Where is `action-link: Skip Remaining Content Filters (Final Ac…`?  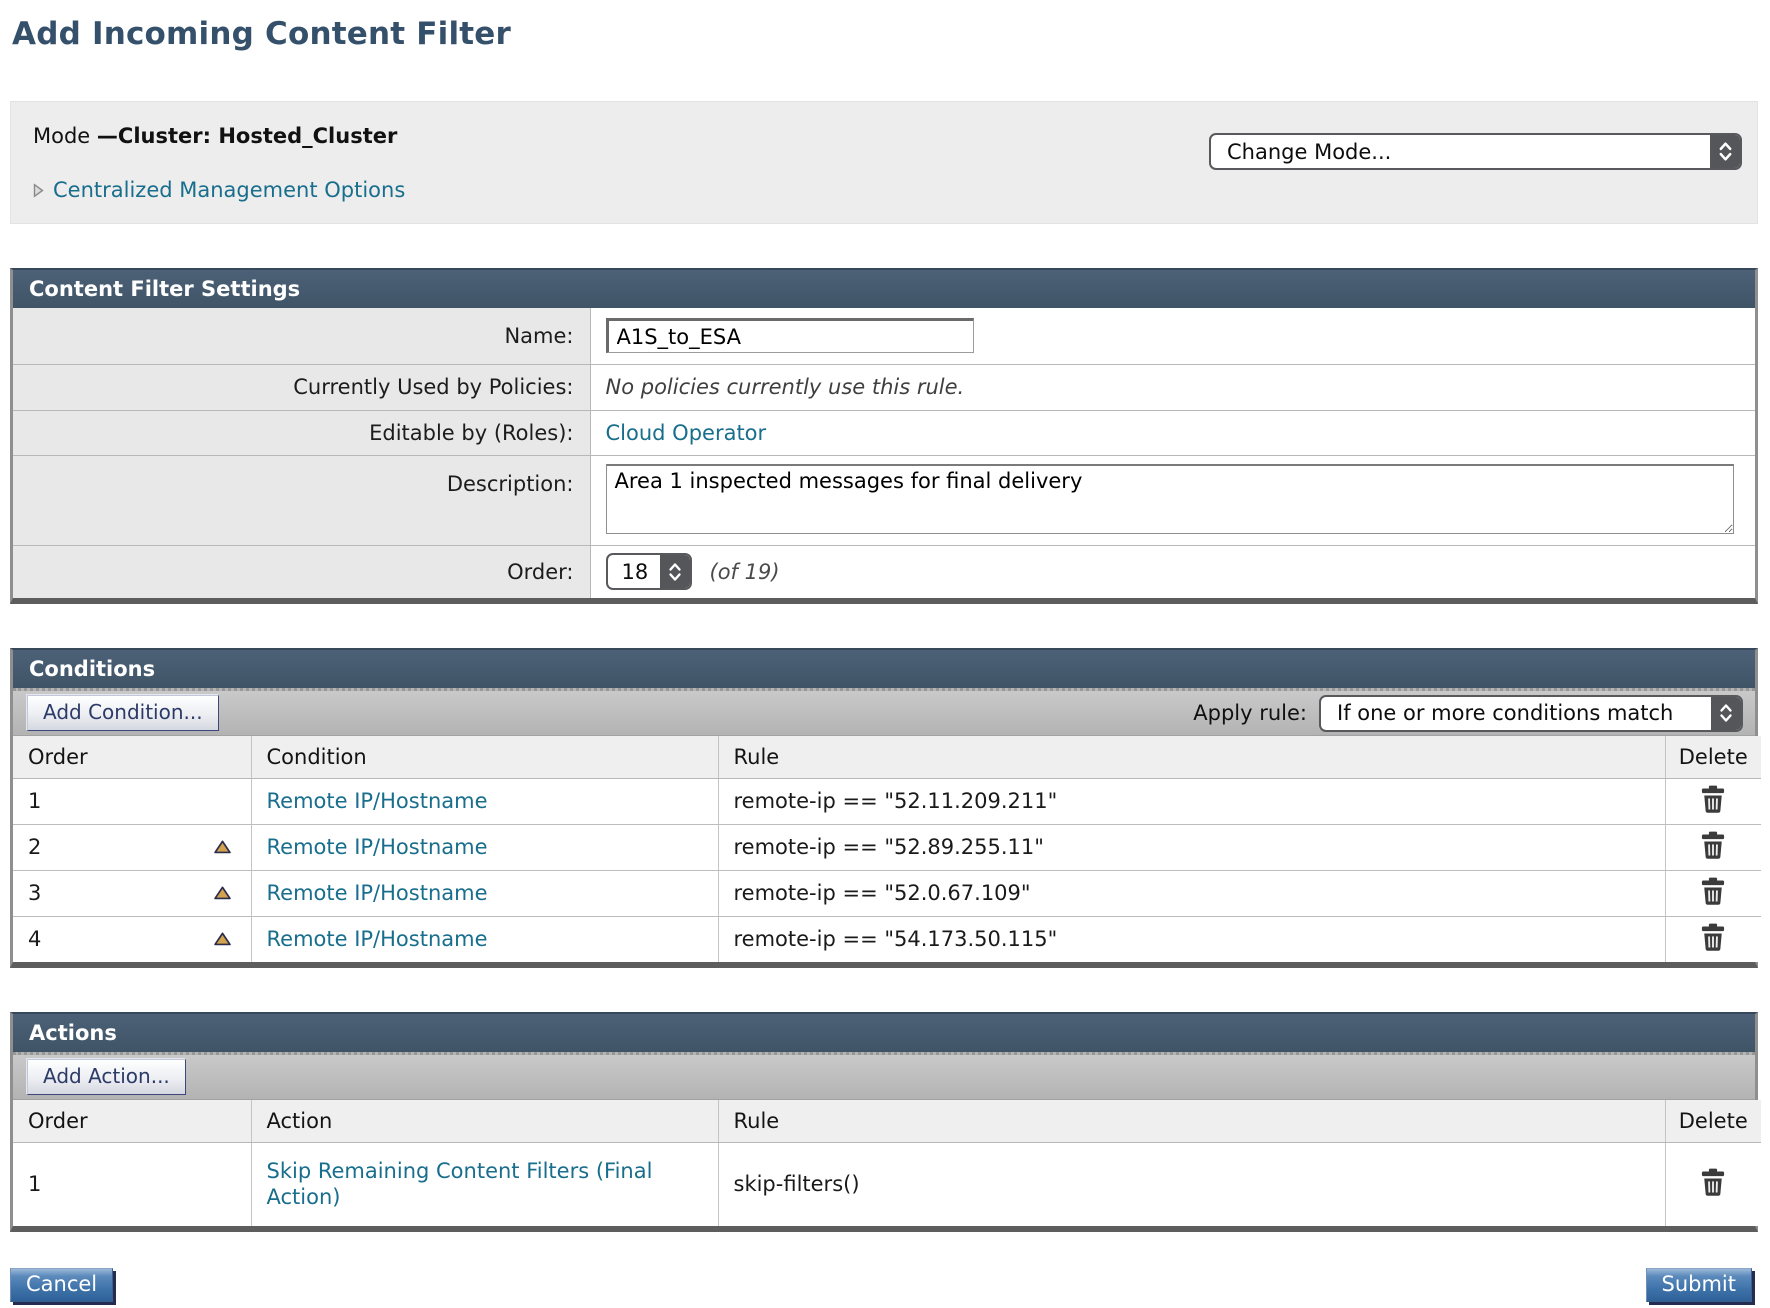 action-link: Skip Remaining Content Filters (Final Ac… is located at coordinates (482, 1184).